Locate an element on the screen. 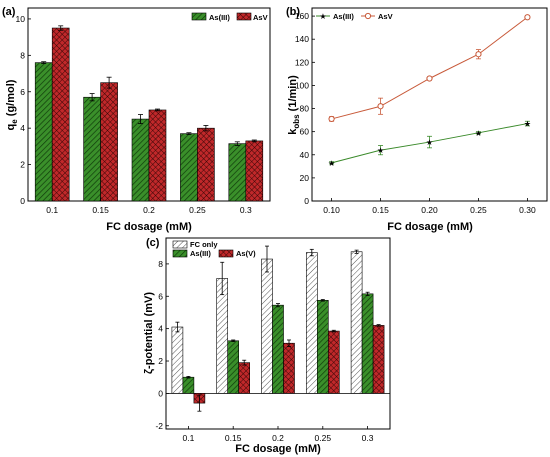  a-ytick-label: 8 is located at coordinates (22, 55).